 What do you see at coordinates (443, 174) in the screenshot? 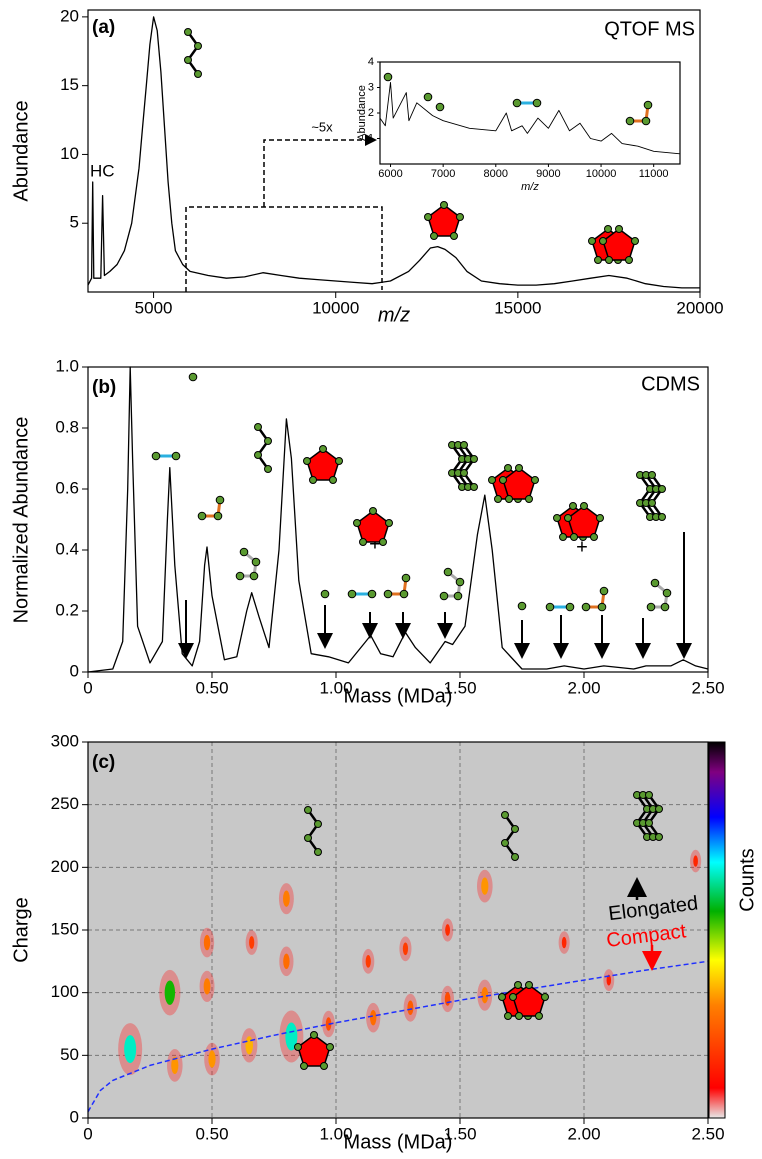
I see `x-tick-label: 7000` at bounding box center [443, 174].